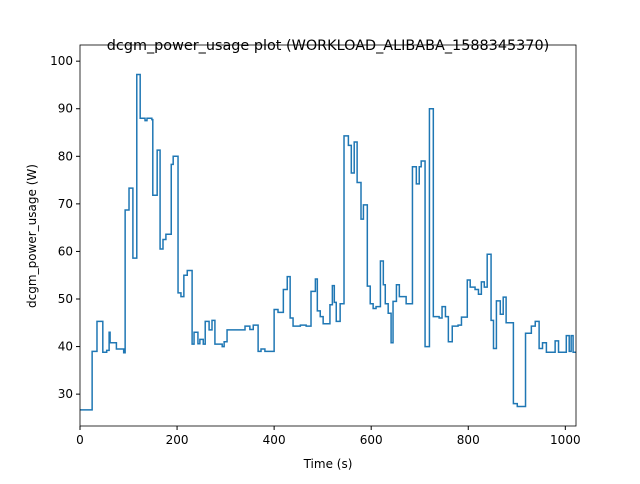  I want to click on y-tick-label: 40, so click(65, 347).